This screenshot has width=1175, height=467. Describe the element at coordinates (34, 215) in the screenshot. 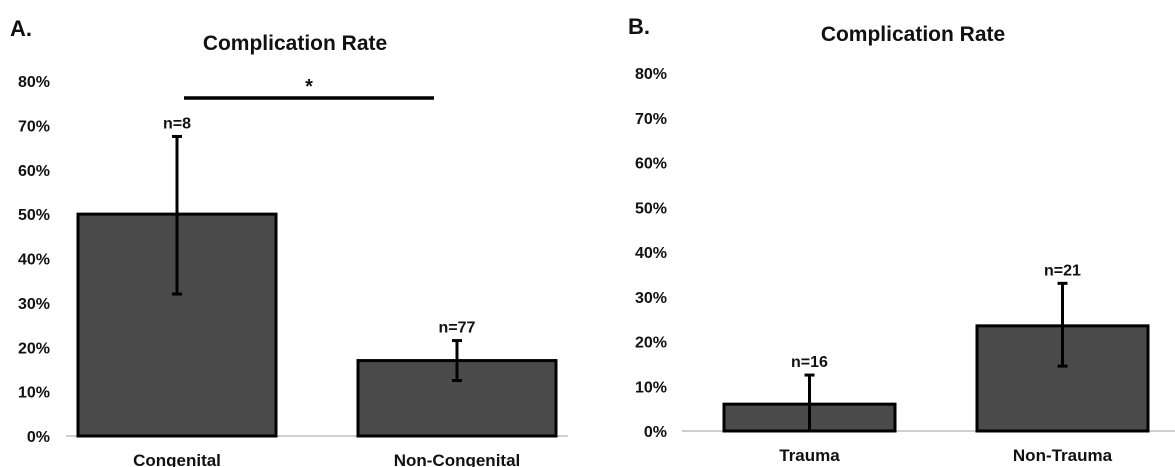

I see `panel-a-ytick-label: 50%` at that location.